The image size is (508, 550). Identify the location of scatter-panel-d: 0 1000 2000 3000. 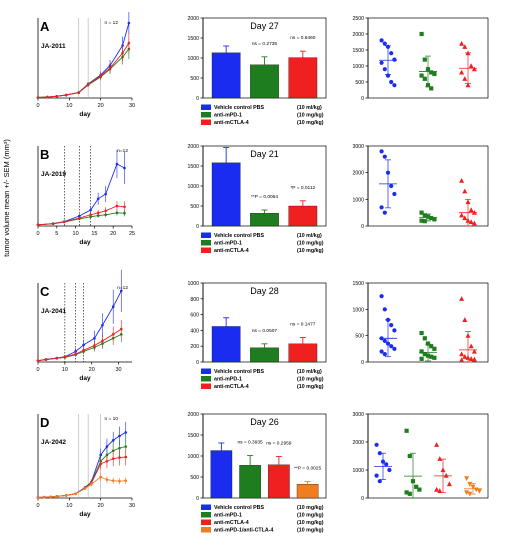
(420, 457).